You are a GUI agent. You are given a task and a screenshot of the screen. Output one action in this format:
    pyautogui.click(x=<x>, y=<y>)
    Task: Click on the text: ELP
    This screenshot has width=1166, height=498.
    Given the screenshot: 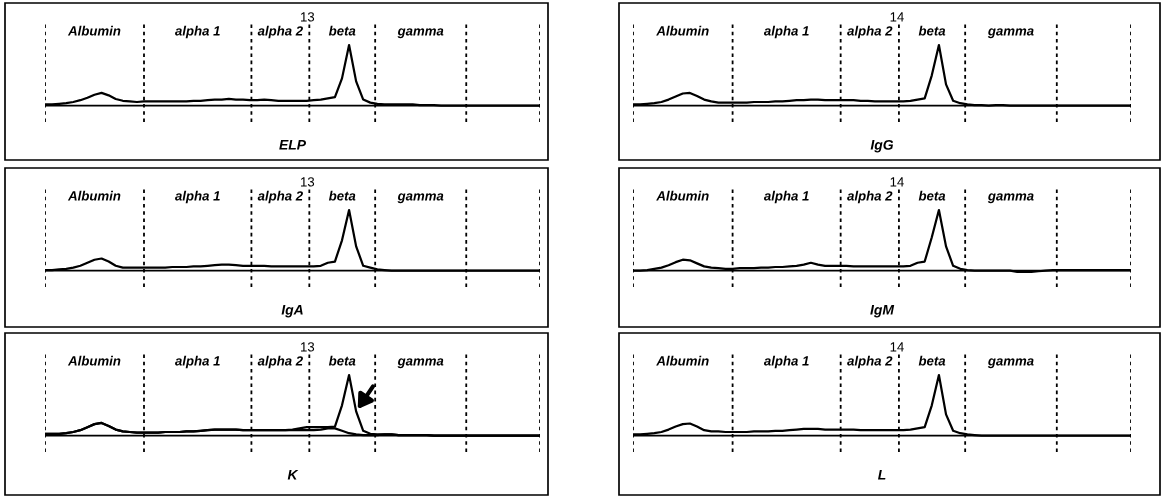 What is the action you would take?
    pyautogui.click(x=293, y=145)
    